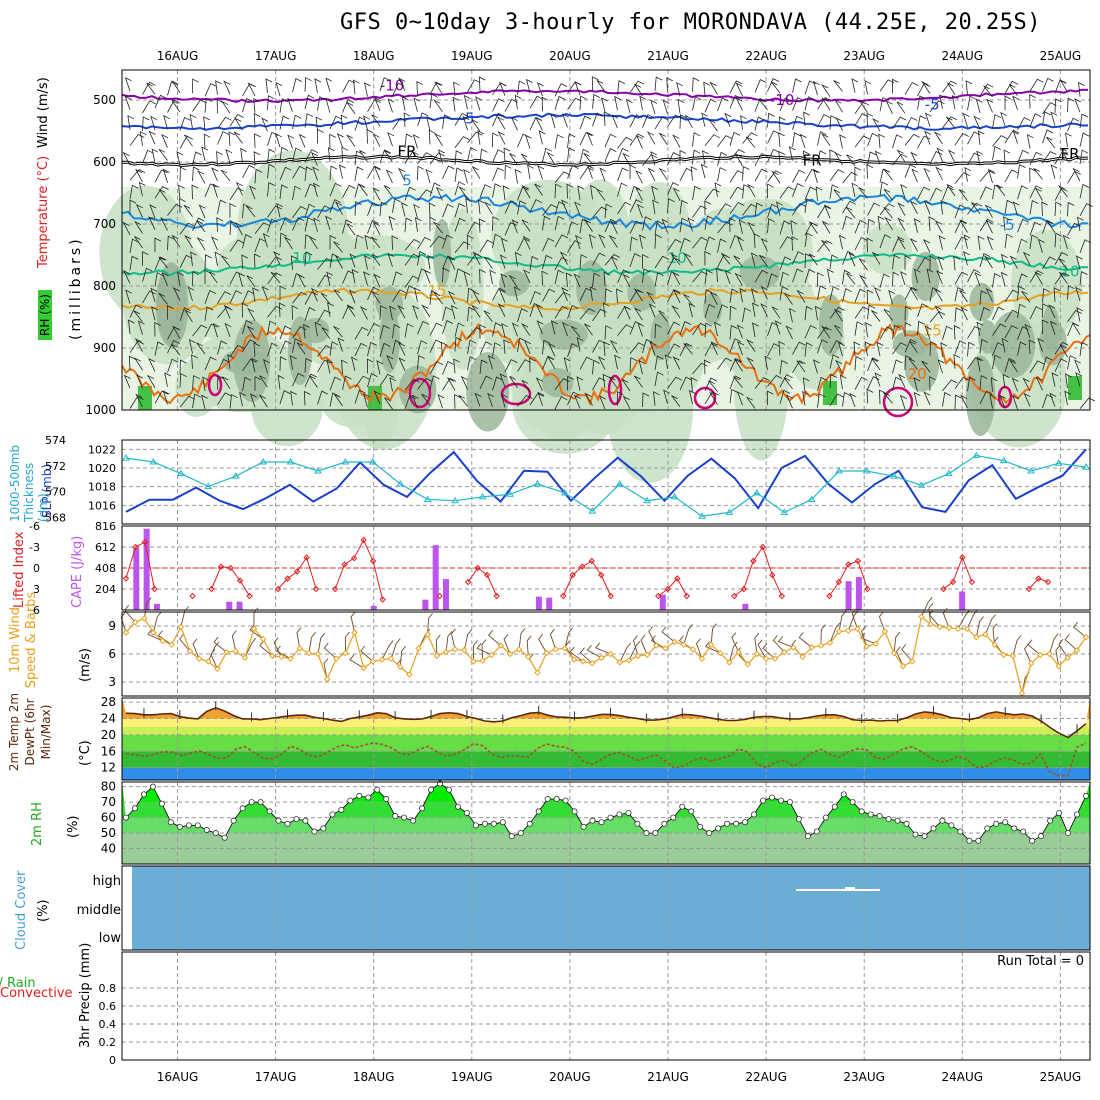 The width and height of the screenshot is (1100, 1100). Describe the element at coordinates (36, 589) in the screenshot. I see `lifted-index-tick: 3` at that location.